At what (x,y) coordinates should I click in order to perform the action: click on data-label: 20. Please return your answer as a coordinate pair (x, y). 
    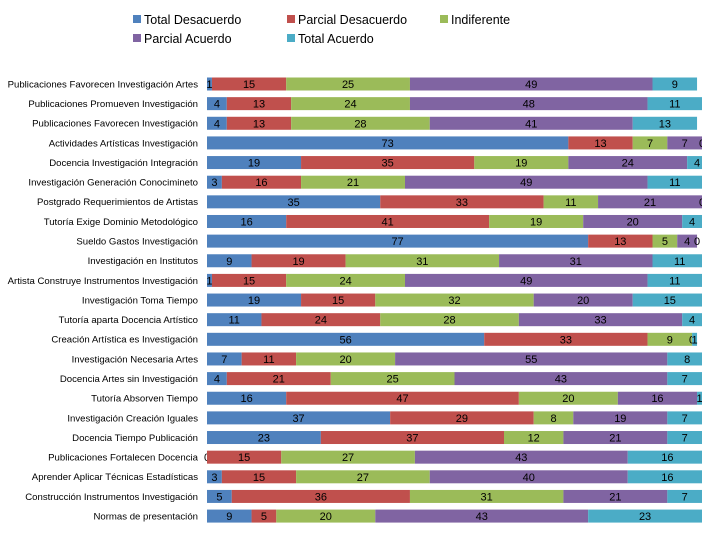
    Looking at the image, I should click on (345, 360).